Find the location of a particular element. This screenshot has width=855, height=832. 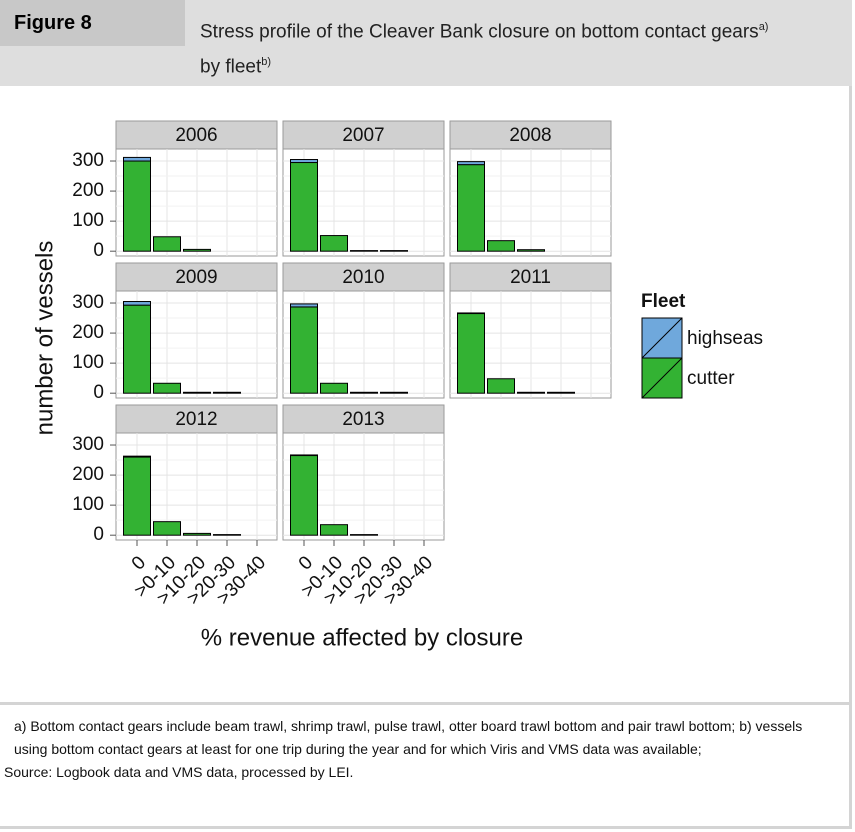

legend-label: cutter is located at coordinates (711, 378).